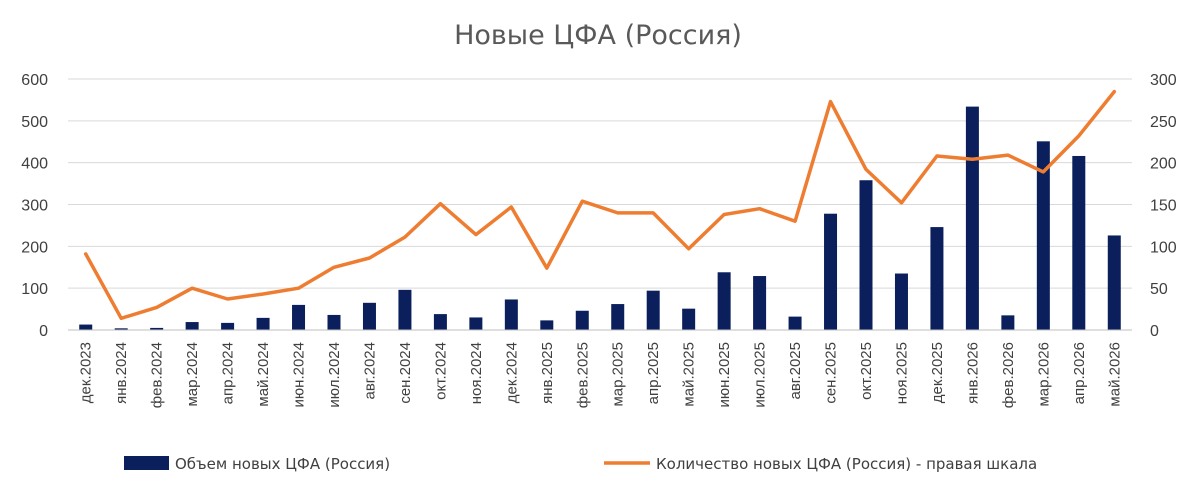 The height and width of the screenshot is (483, 1200). What do you see at coordinates (334, 375) in the screenshot?
I see `x-tick-label: июл.2024` at bounding box center [334, 375].